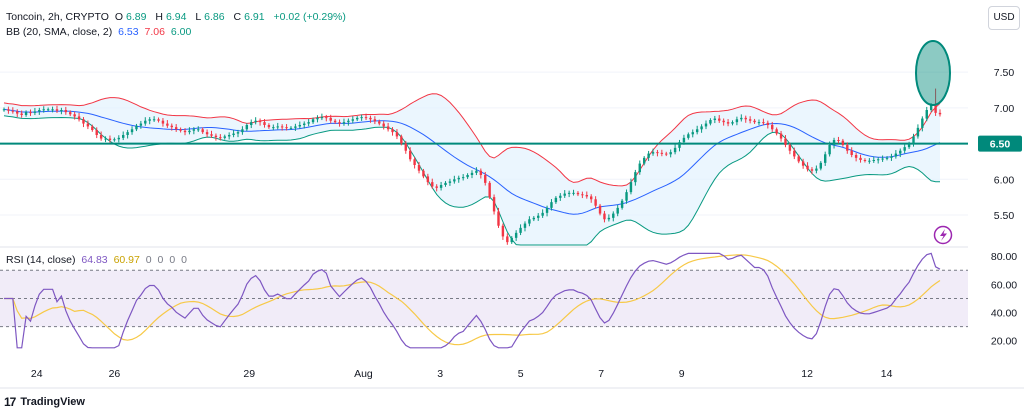  What do you see at coordinates (462, 374) in the screenshot?
I see `time-axis: 24 26 29 Aug 3 5 7 9 12 14` at bounding box center [462, 374].